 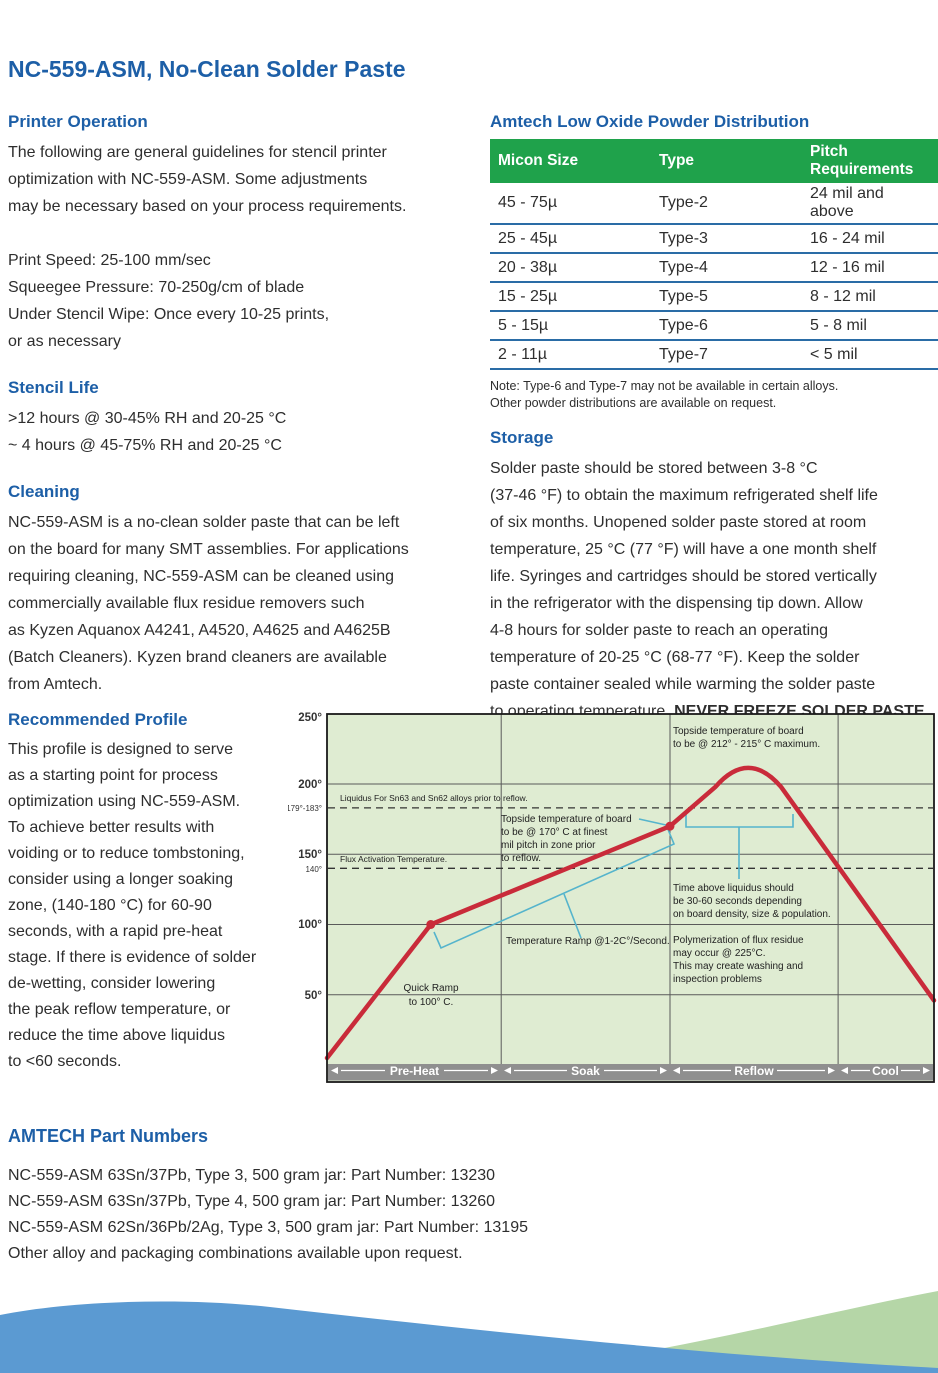 What do you see at coordinates (44, 491) in the screenshot?
I see `cleaning-heading: Cleaning` at bounding box center [44, 491].